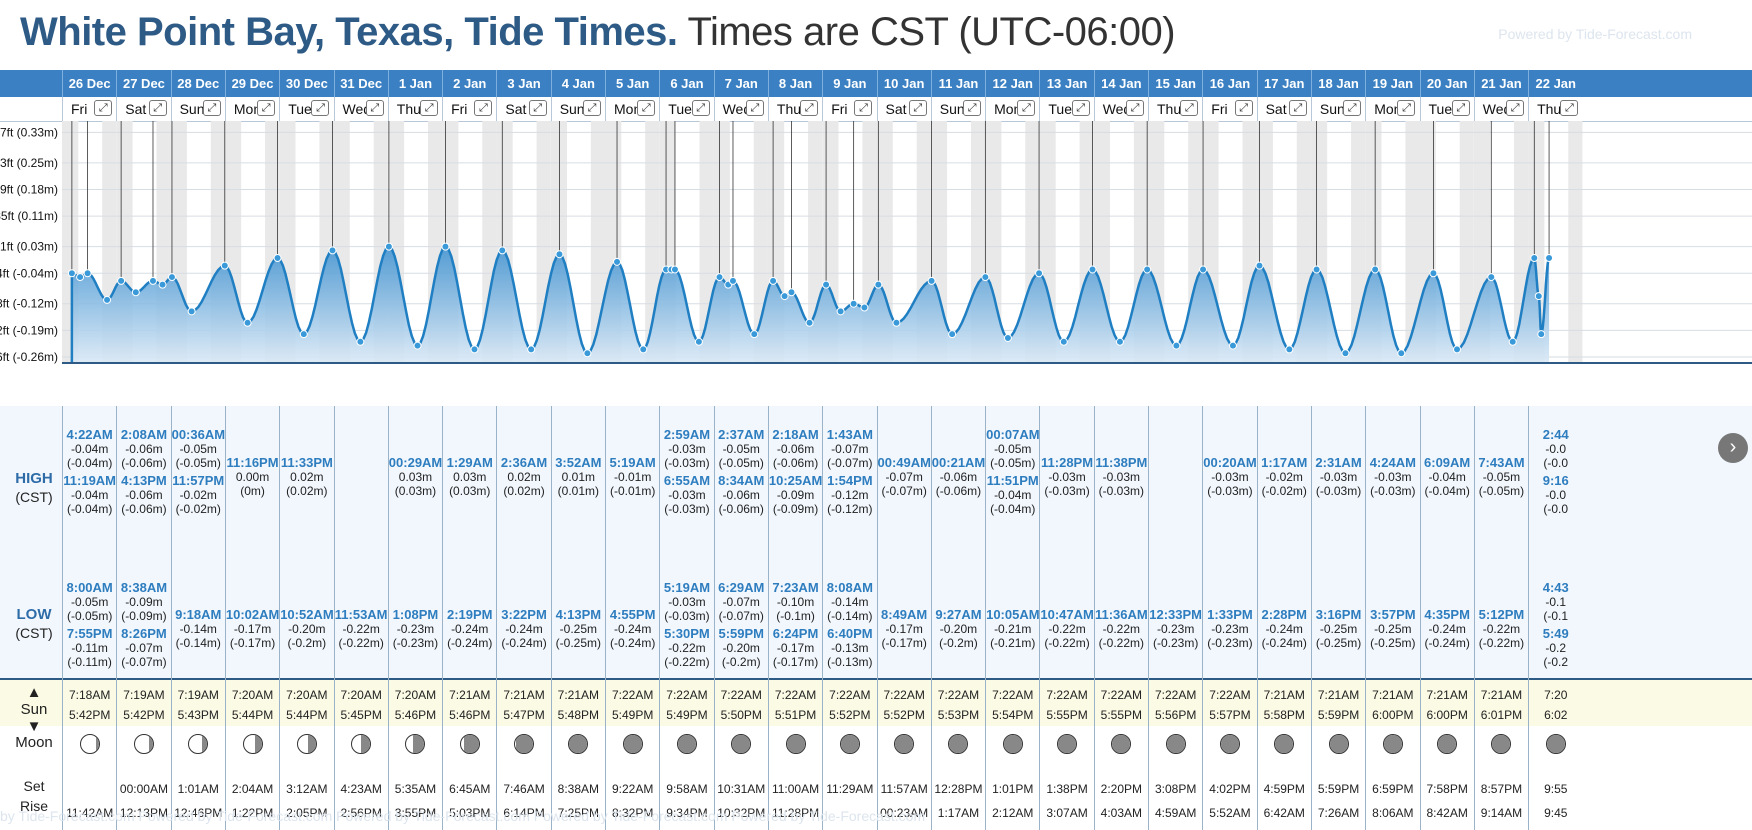 This screenshot has width=1752, height=830. What do you see at coordinates (89, 648) in the screenshot?
I see `low-tide-entry: 7:55PM -0.11m (-0.11m)` at bounding box center [89, 648].